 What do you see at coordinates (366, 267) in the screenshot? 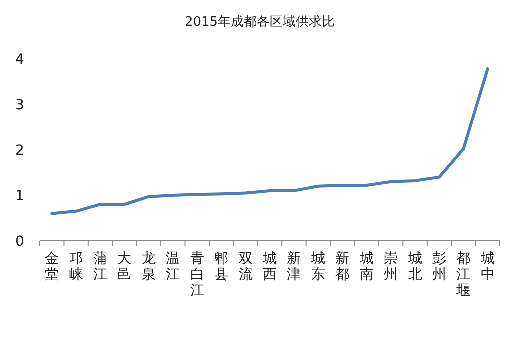
I see `x-tick-label: 城南` at bounding box center [366, 267].